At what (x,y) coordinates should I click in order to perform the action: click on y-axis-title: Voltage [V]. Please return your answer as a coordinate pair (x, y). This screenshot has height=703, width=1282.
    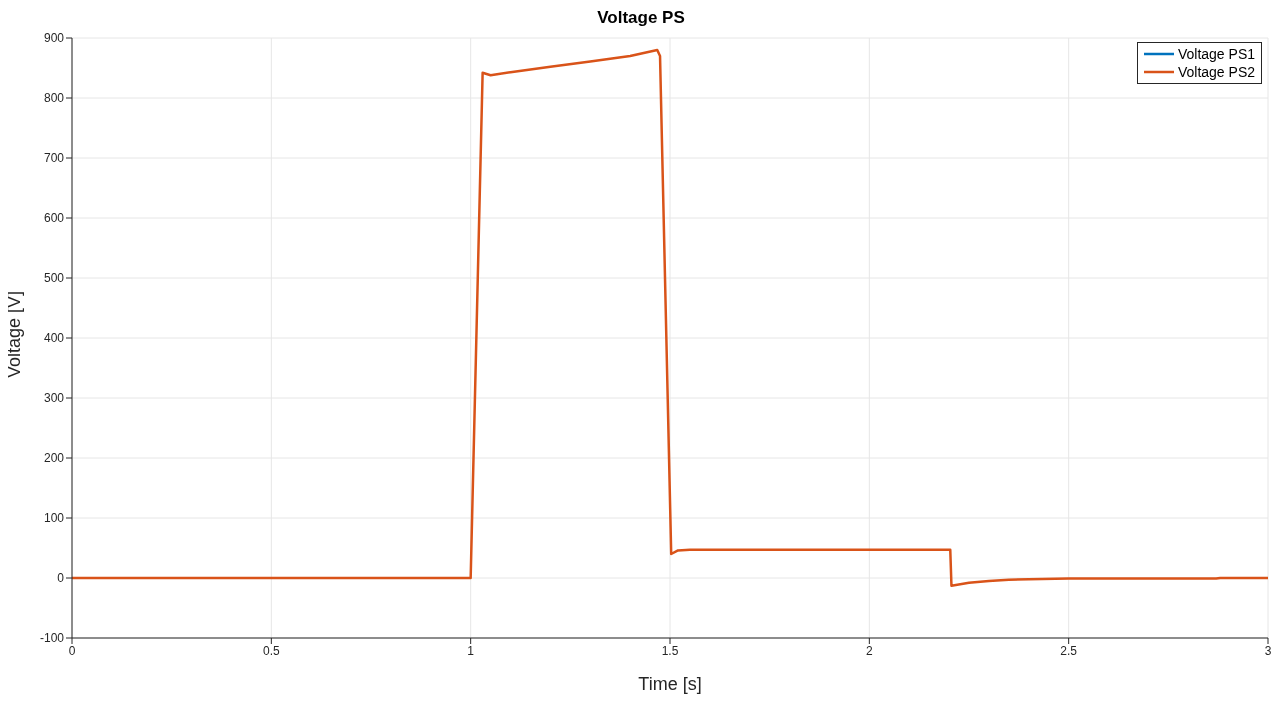
    Looking at the image, I should click on (14, 334).